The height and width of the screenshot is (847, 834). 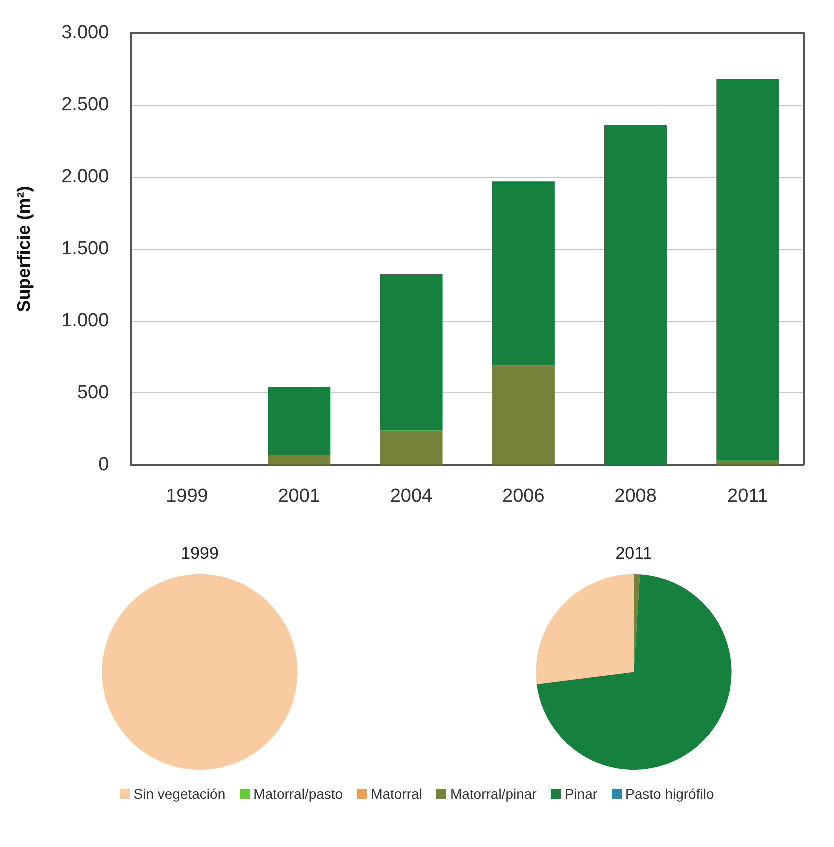 What do you see at coordinates (299, 496) in the screenshot?
I see `x-tick-label: 2001` at bounding box center [299, 496].